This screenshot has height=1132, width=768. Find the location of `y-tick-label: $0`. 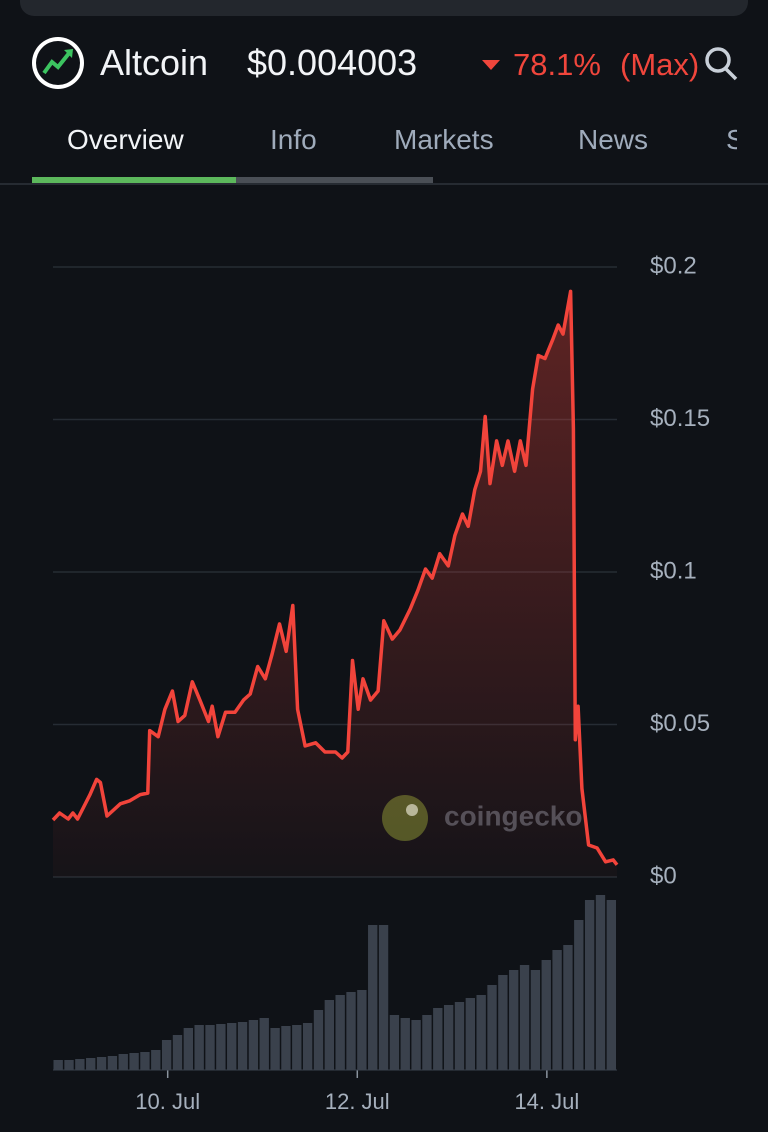

y-tick-label: $0 is located at coordinates (663, 875).